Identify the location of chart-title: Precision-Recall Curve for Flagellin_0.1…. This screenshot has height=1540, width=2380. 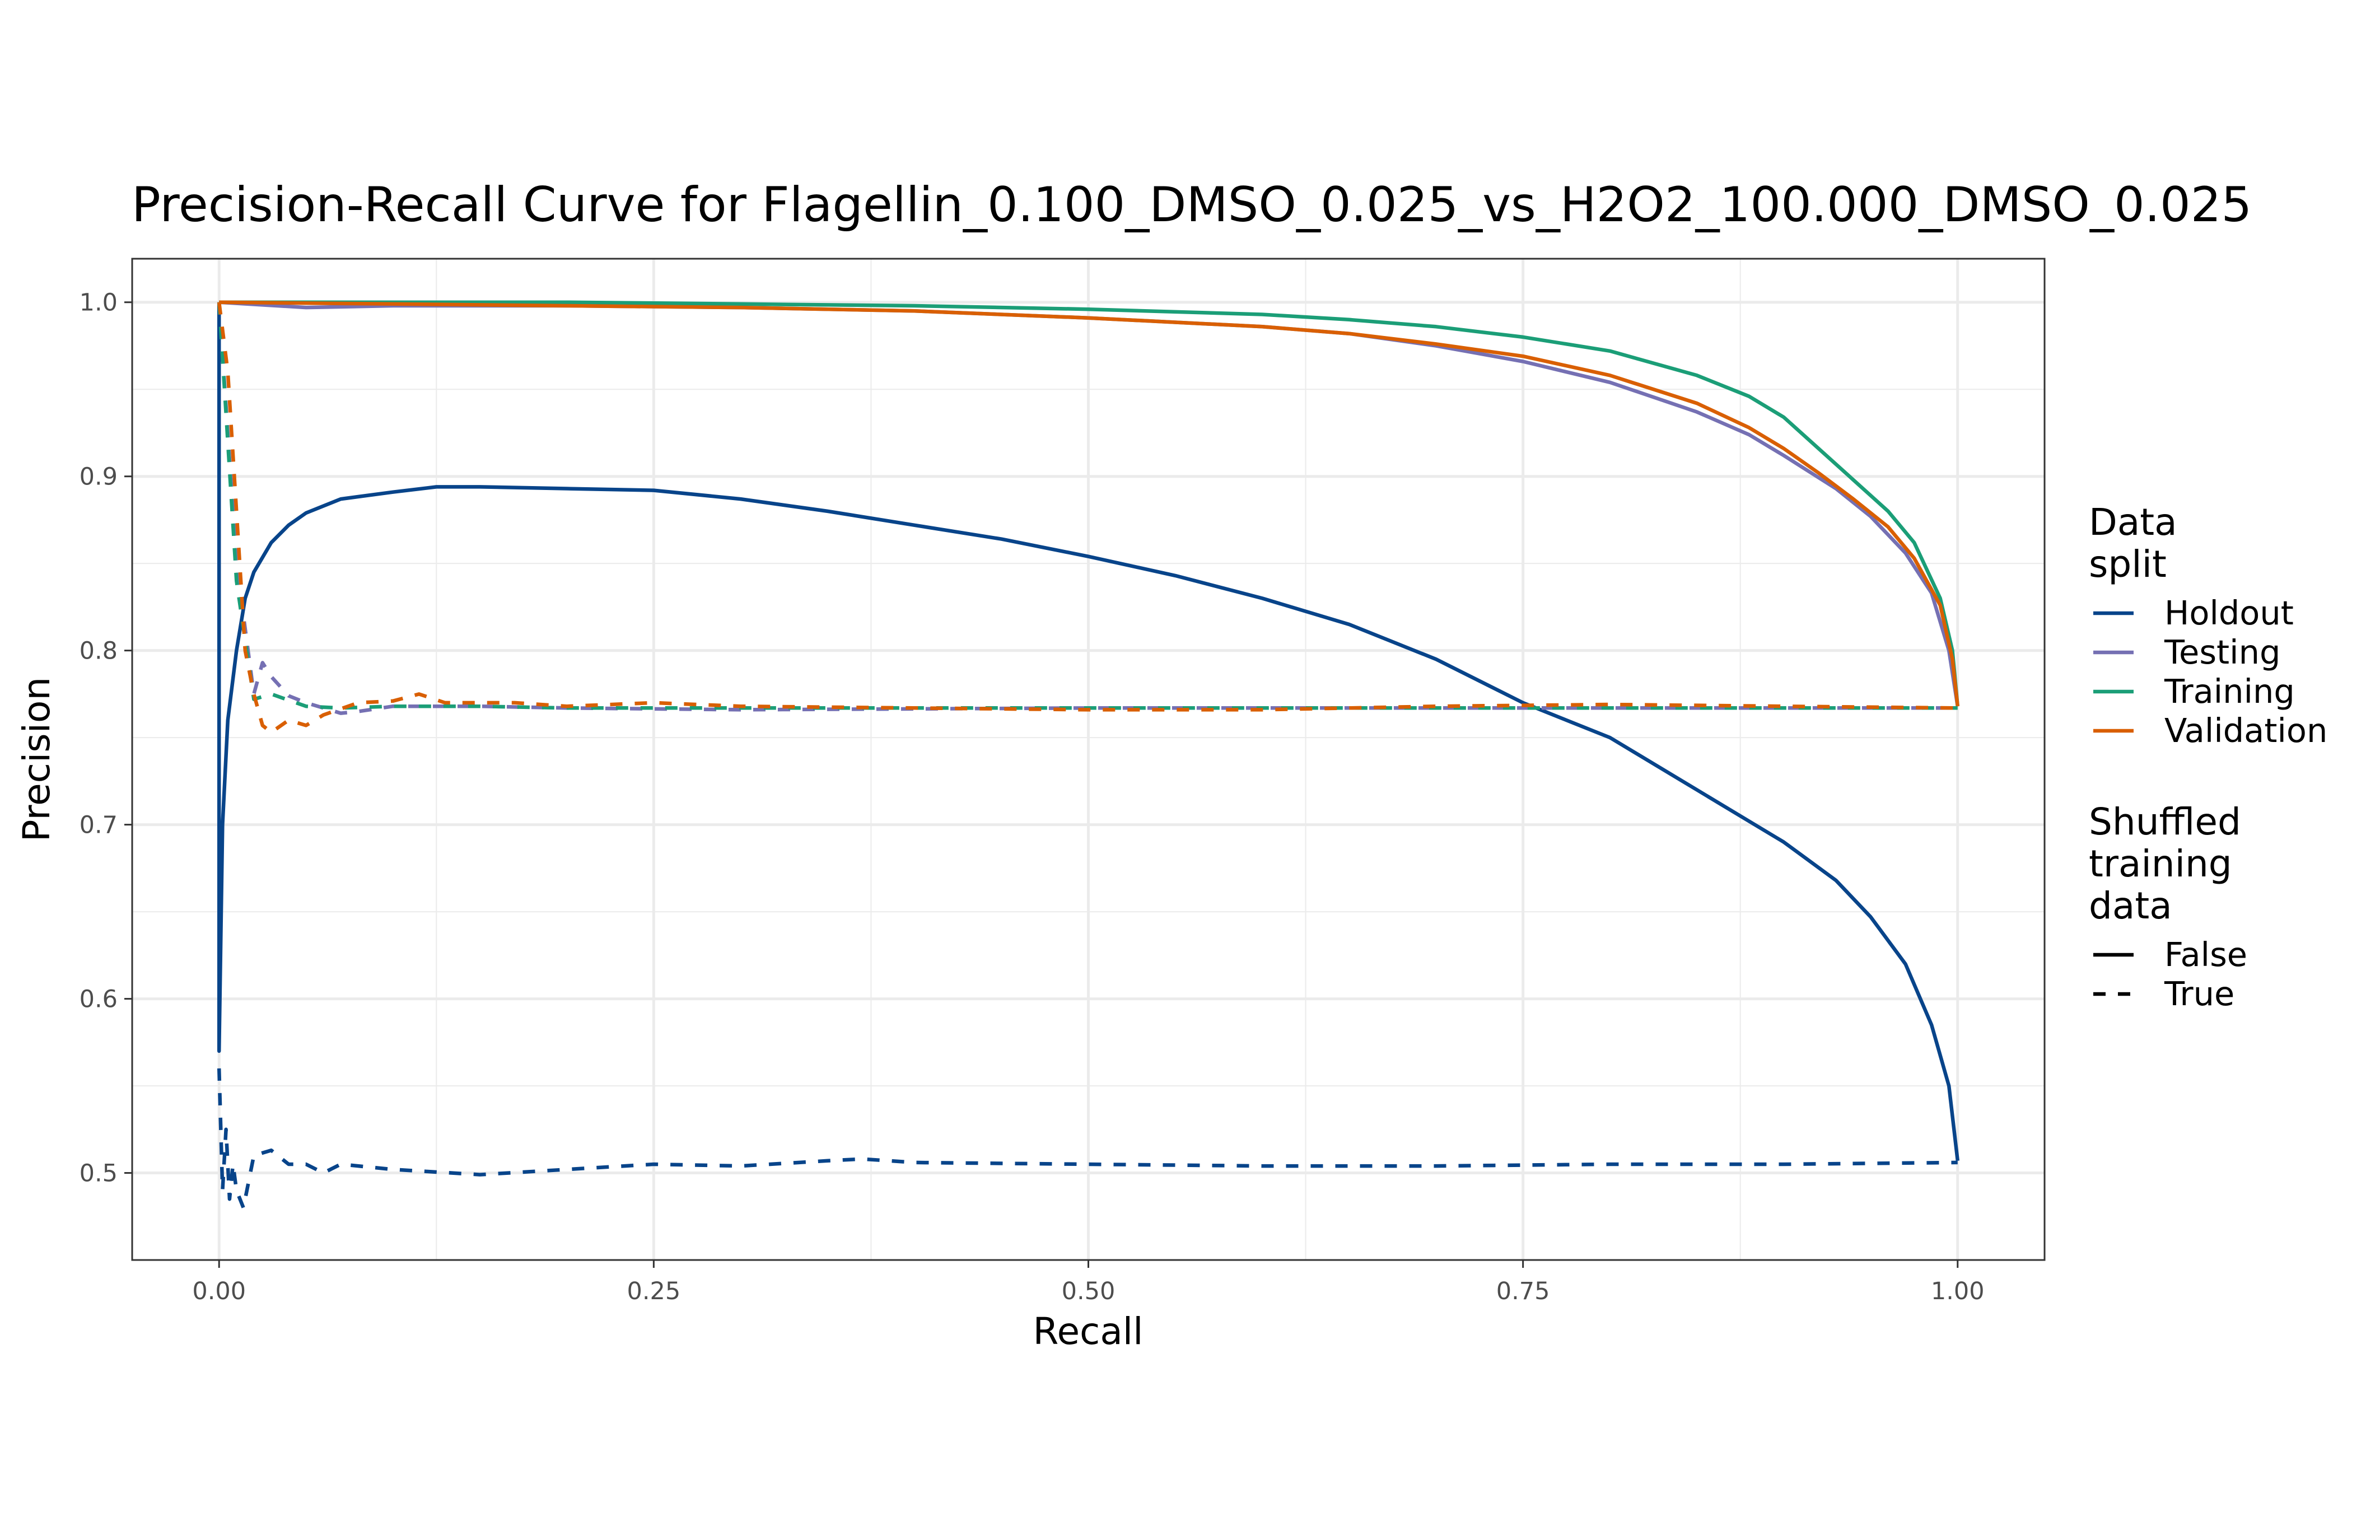
(1192, 205).